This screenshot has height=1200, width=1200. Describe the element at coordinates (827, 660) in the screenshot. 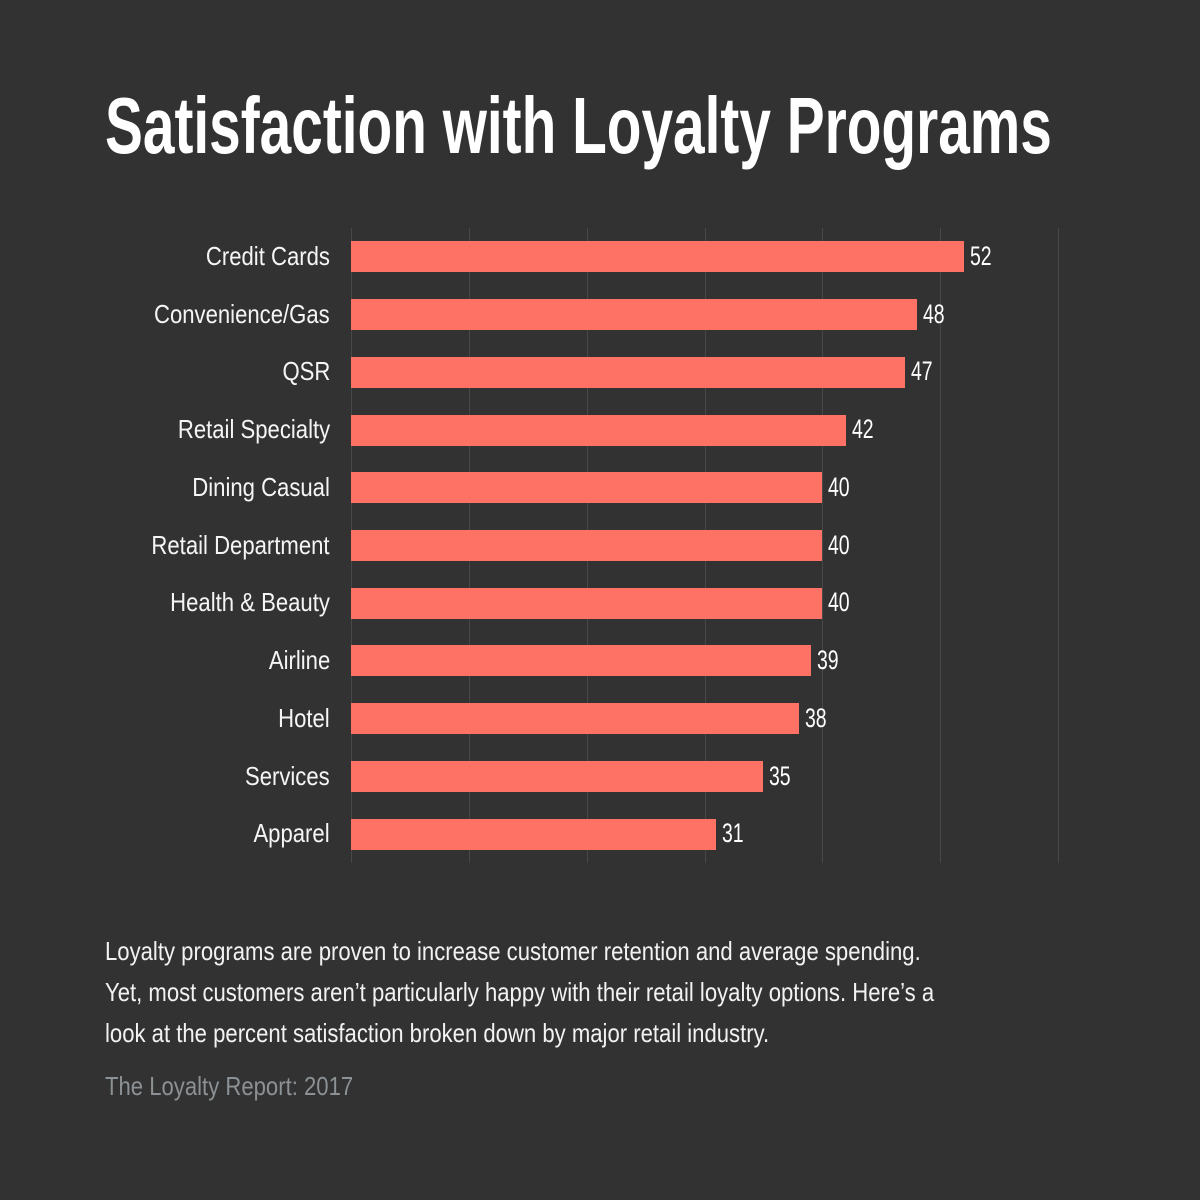

I see `value-label: 39` at that location.